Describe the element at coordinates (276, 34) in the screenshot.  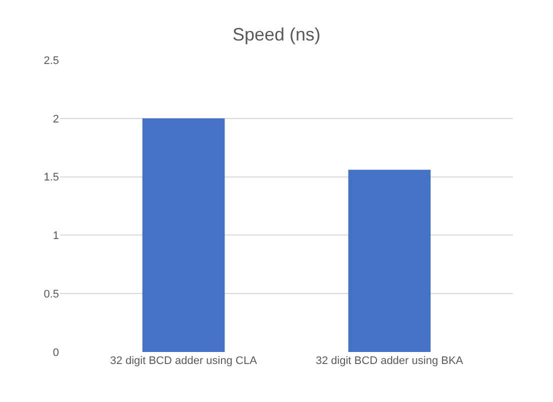
I see `chart-title: Speed (ns)` at that location.